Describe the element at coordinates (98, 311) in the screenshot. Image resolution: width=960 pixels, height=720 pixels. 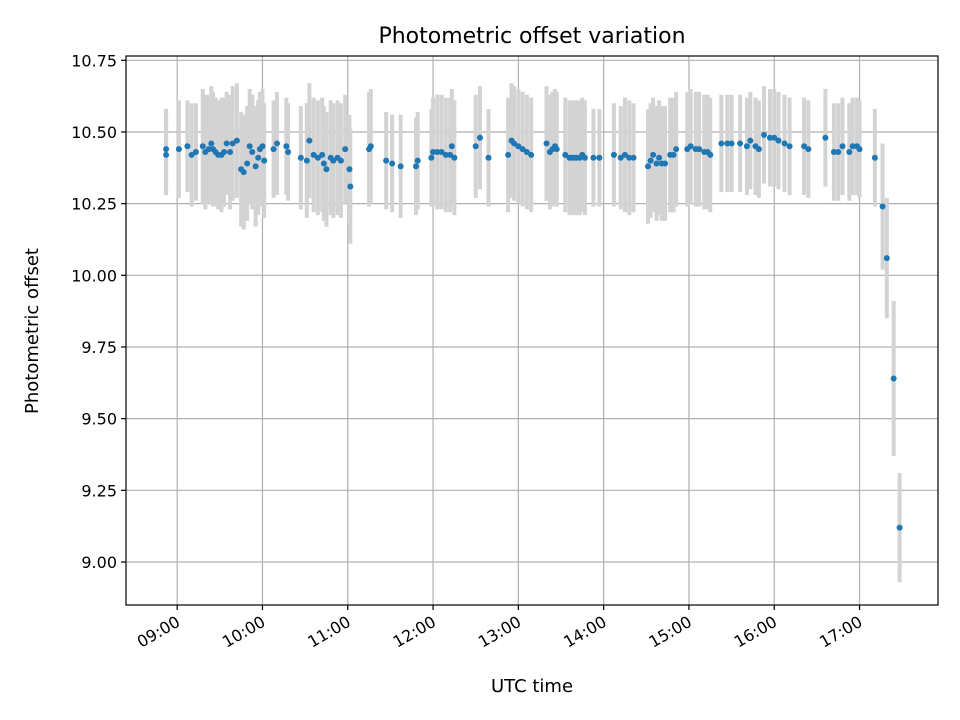
I see `y-axis-ticks: 9.00 9.25 9.50 9.75 10.00 10.25 10.50 10.75` at that location.